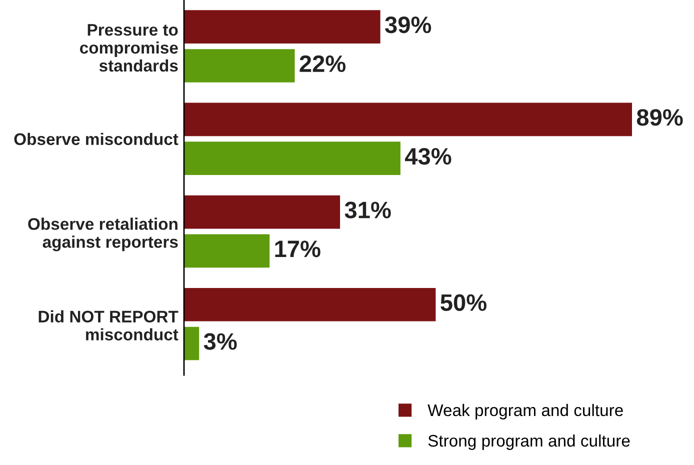 Image resolution: width=694 pixels, height=465 pixels. What do you see at coordinates (96, 139) in the screenshot?
I see `y-tick-label: Observe misconduct` at bounding box center [96, 139].